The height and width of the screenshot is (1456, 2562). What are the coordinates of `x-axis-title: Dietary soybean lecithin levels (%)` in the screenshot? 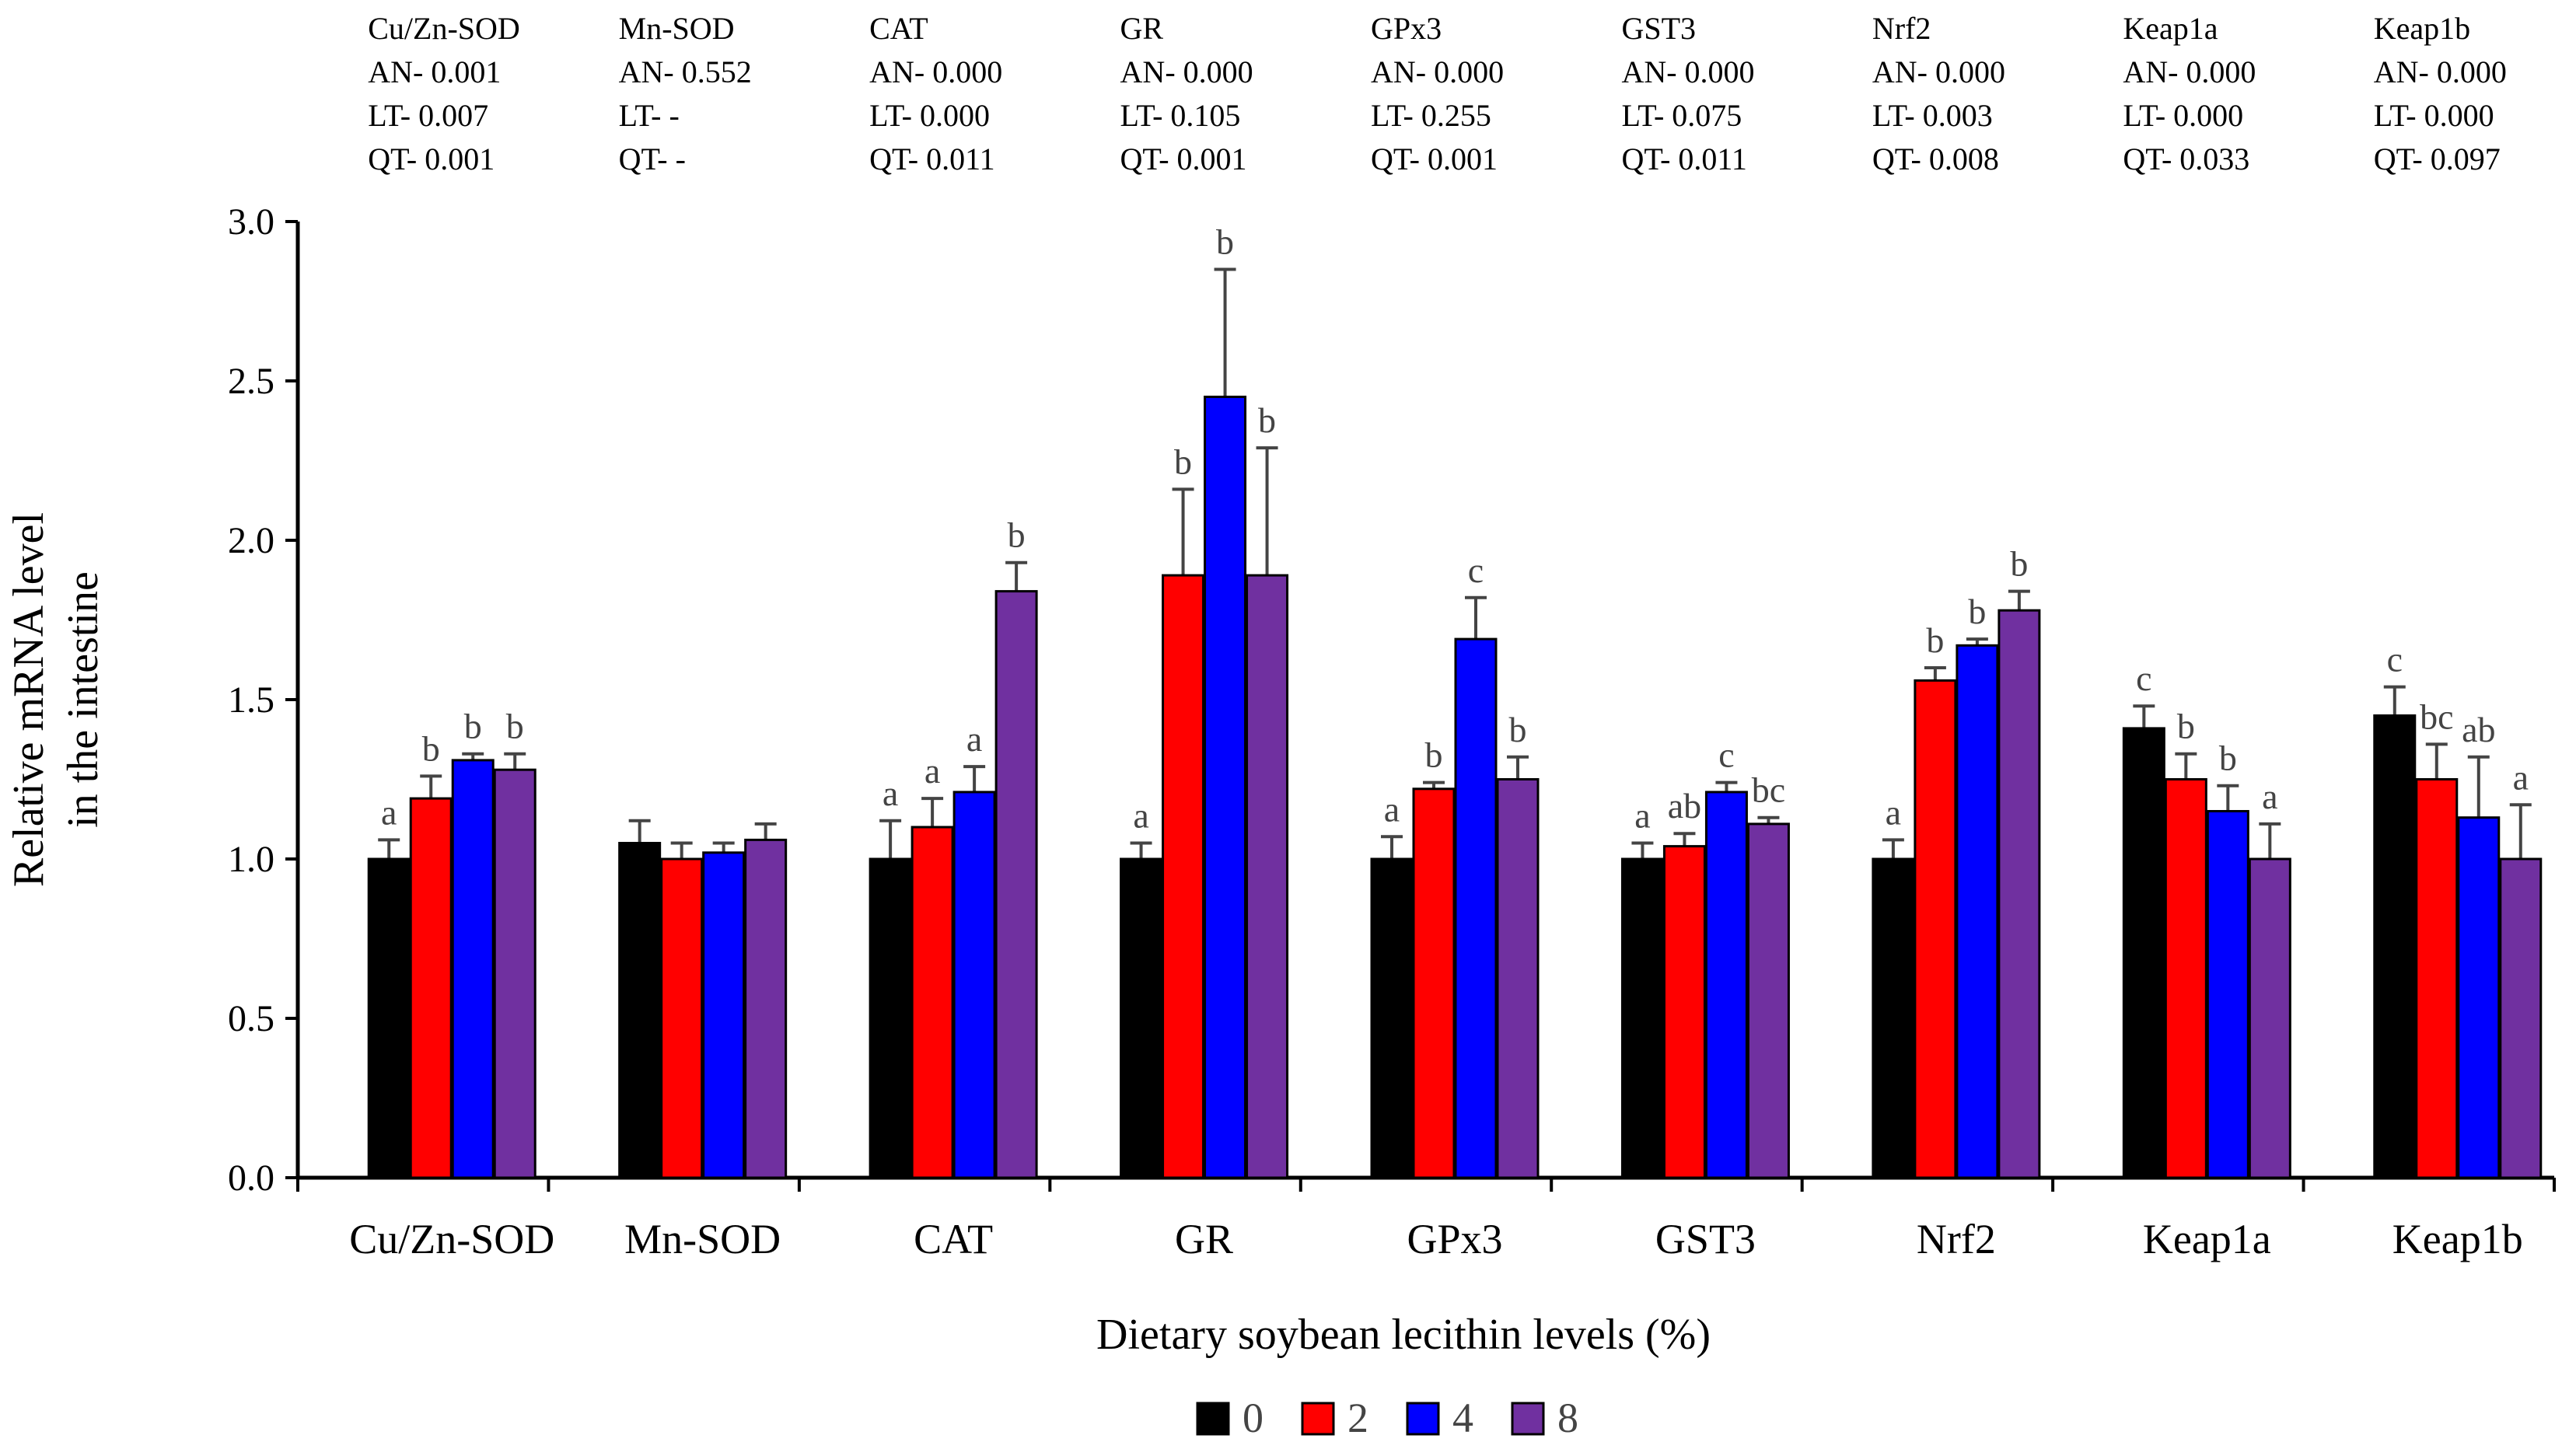 It's located at (1403, 1335).